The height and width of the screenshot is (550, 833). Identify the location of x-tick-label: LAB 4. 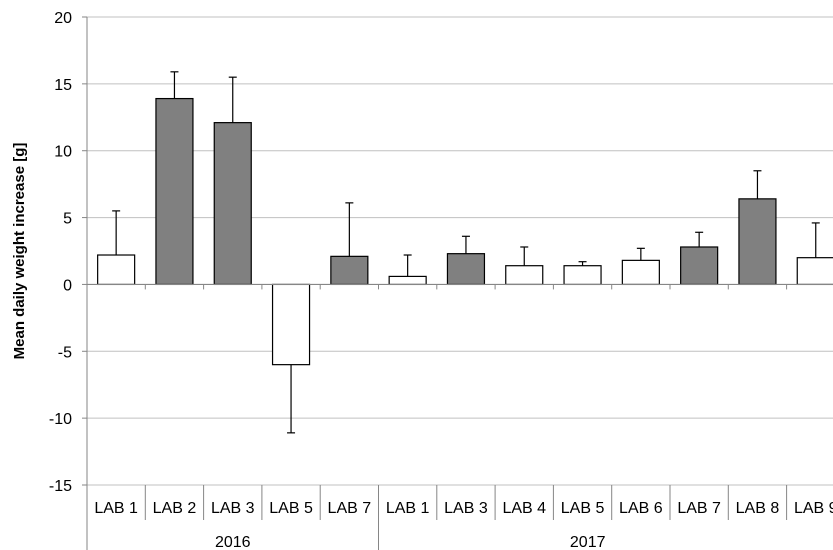
(524, 508).